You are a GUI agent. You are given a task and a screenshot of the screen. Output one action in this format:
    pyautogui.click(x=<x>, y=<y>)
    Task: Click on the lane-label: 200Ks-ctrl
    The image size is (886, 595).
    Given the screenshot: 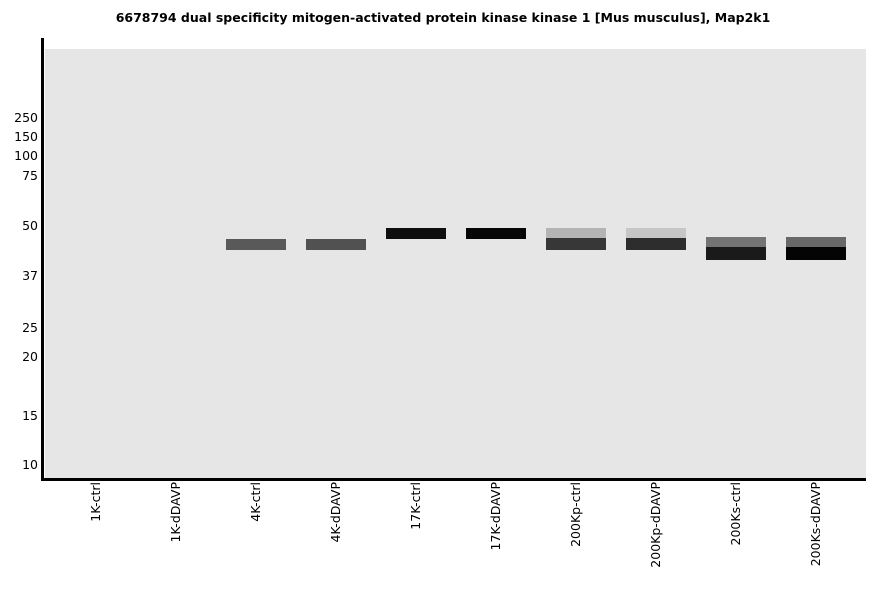 What is the action you would take?
    pyautogui.click(x=735, y=514)
    